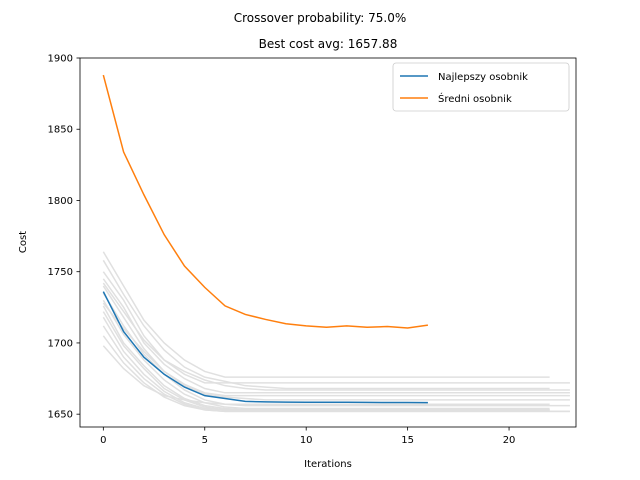 This screenshot has height=480, width=640. I want to click on y-tick-label: 1700, so click(60, 343).